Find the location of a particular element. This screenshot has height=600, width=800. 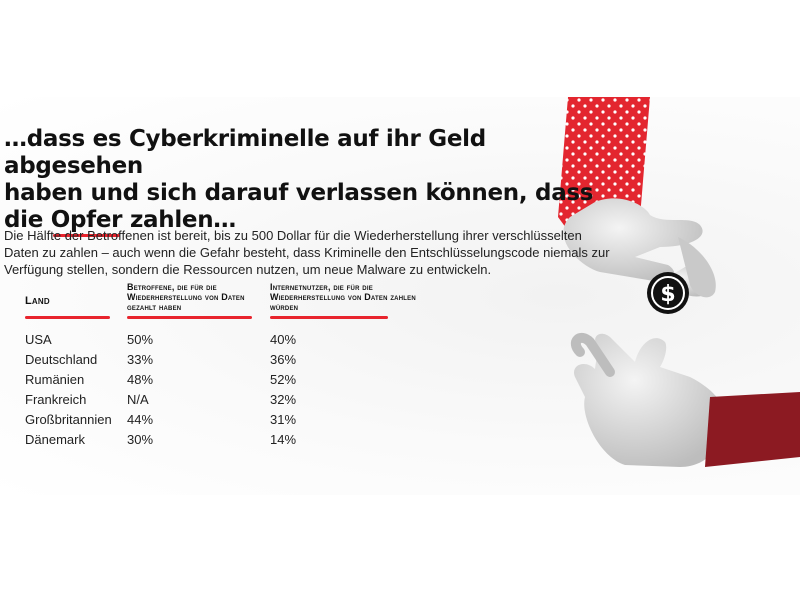

table-row: Großbritannien 44% 31% is located at coordinates (300, 421).